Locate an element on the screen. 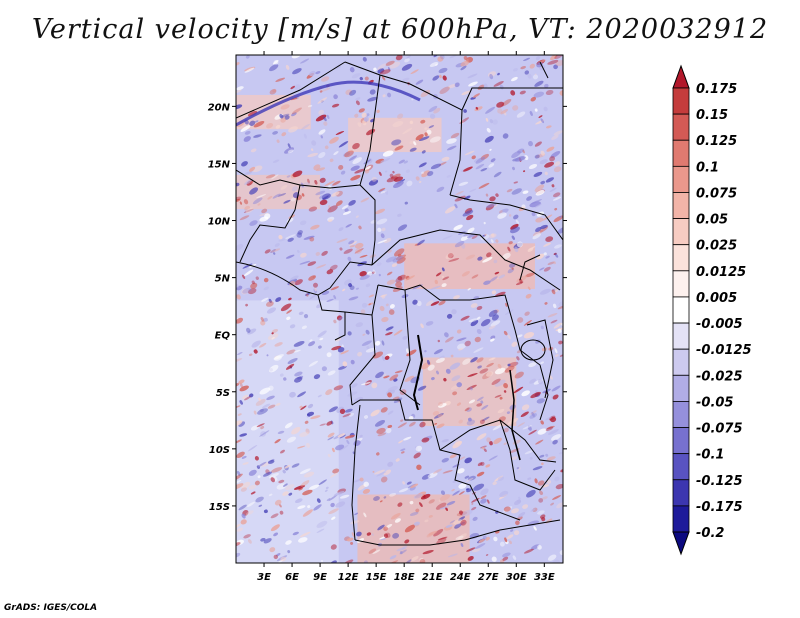 Image resolution: width=800 pixels, height=618 pixels. colorbar-label: 0.125 is located at coordinates (716, 141).